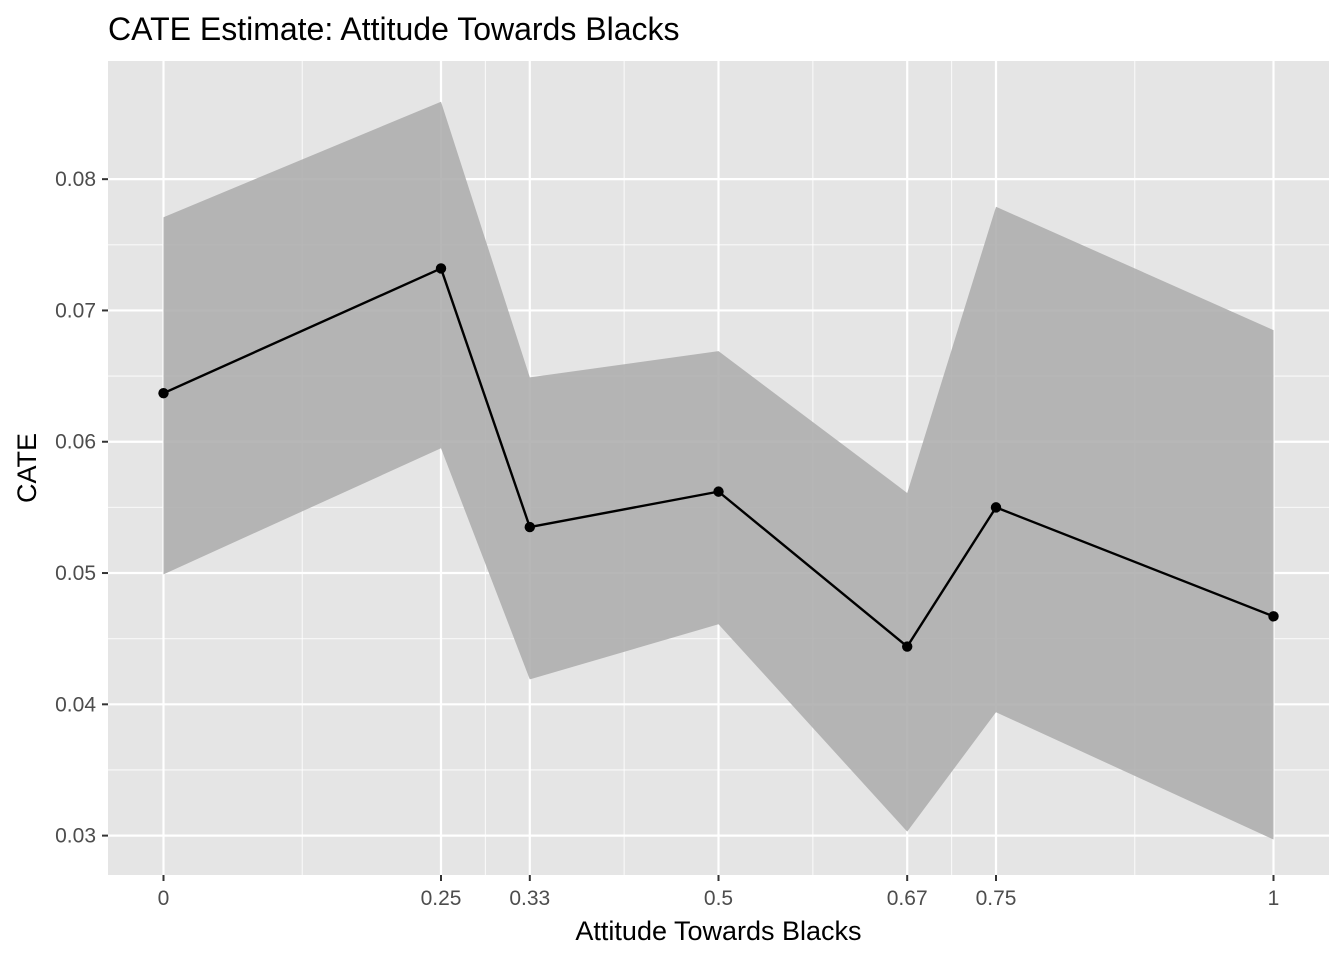 This screenshot has height=960, width=1344. I want to click on x-tick-label: 0, so click(164, 898).